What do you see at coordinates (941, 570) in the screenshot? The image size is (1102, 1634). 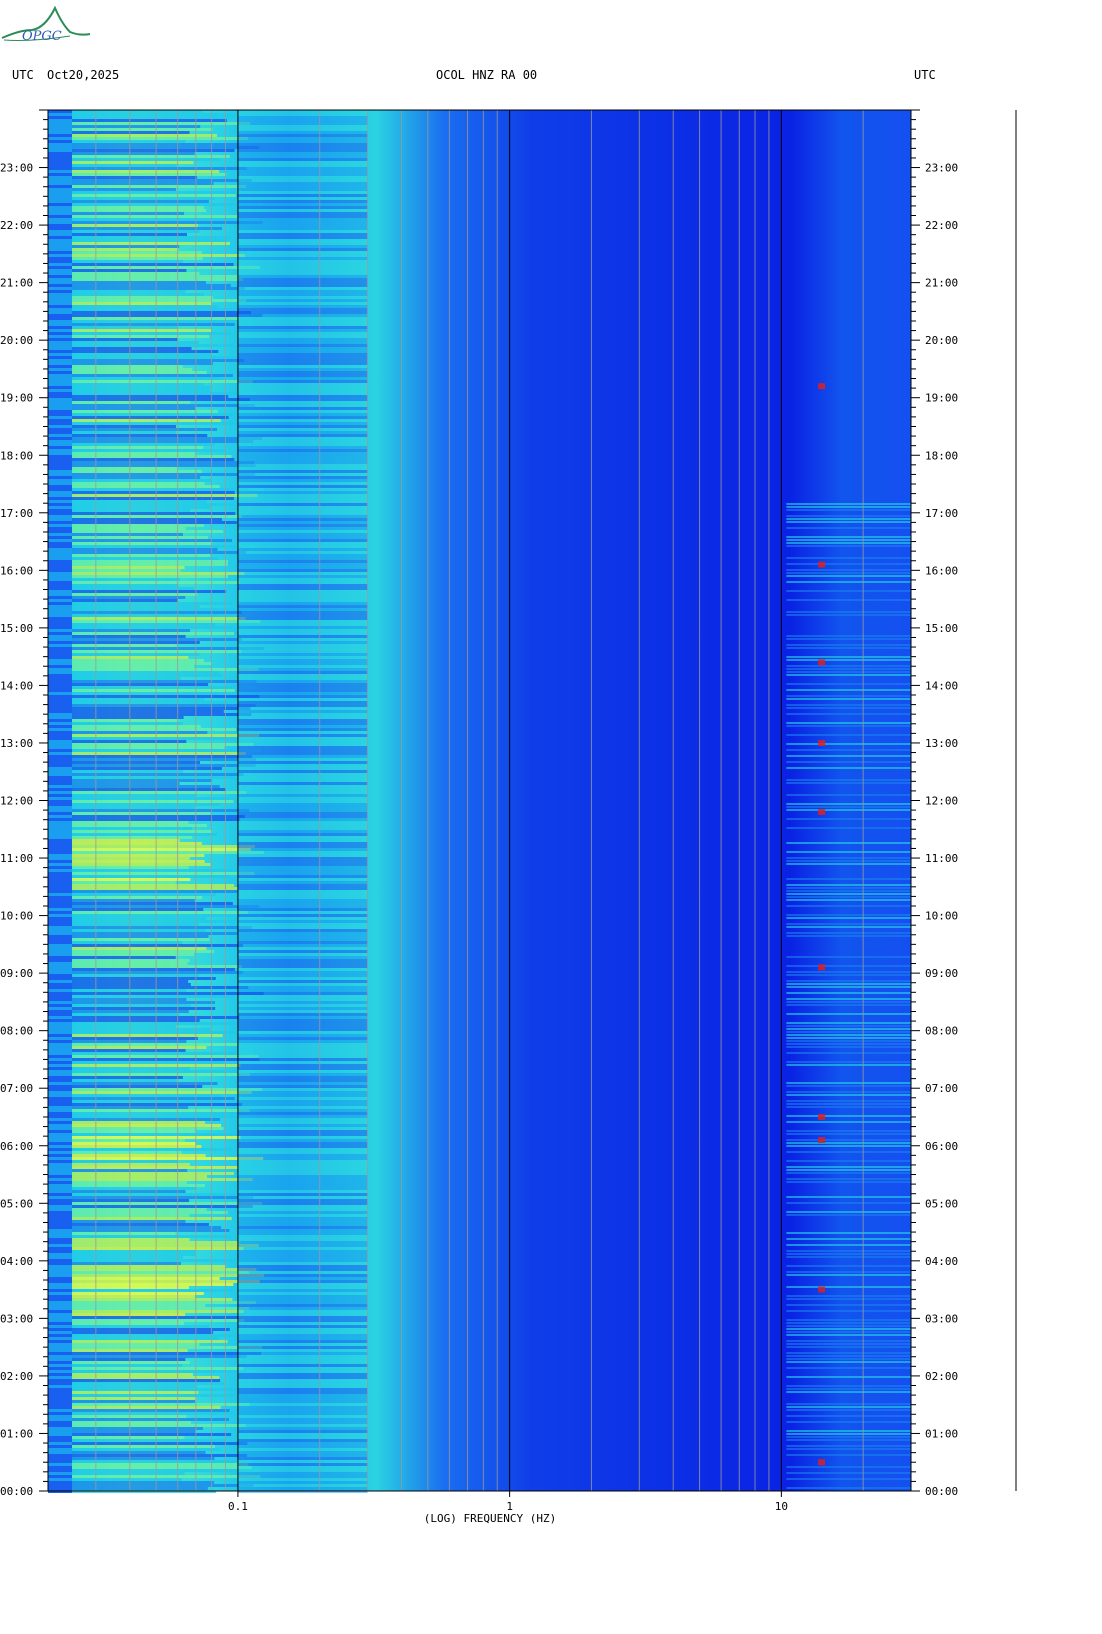 I see `y-tick-label-right: 16:00` at bounding box center [941, 570].